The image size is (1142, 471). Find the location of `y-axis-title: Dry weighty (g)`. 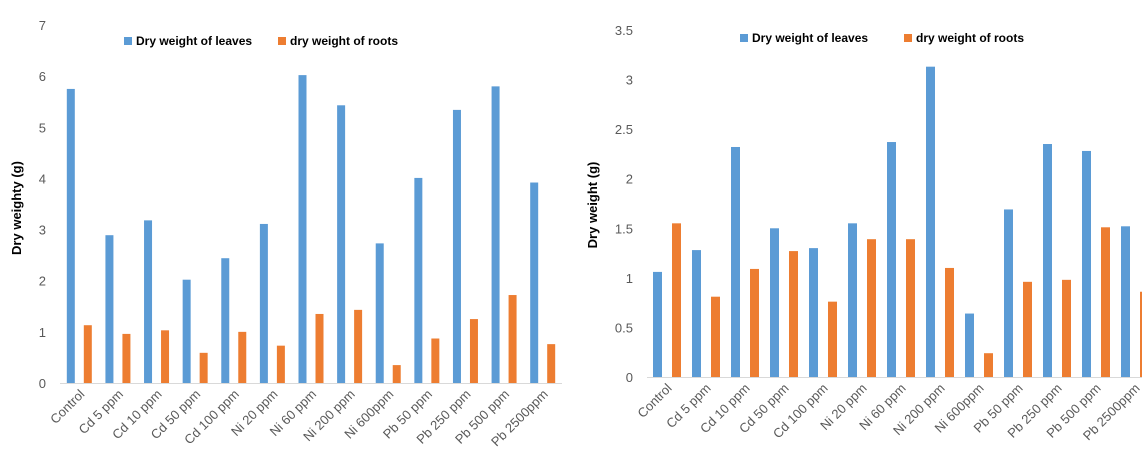

y-axis-title: Dry weighty (g) is located at coordinates (16, 208).